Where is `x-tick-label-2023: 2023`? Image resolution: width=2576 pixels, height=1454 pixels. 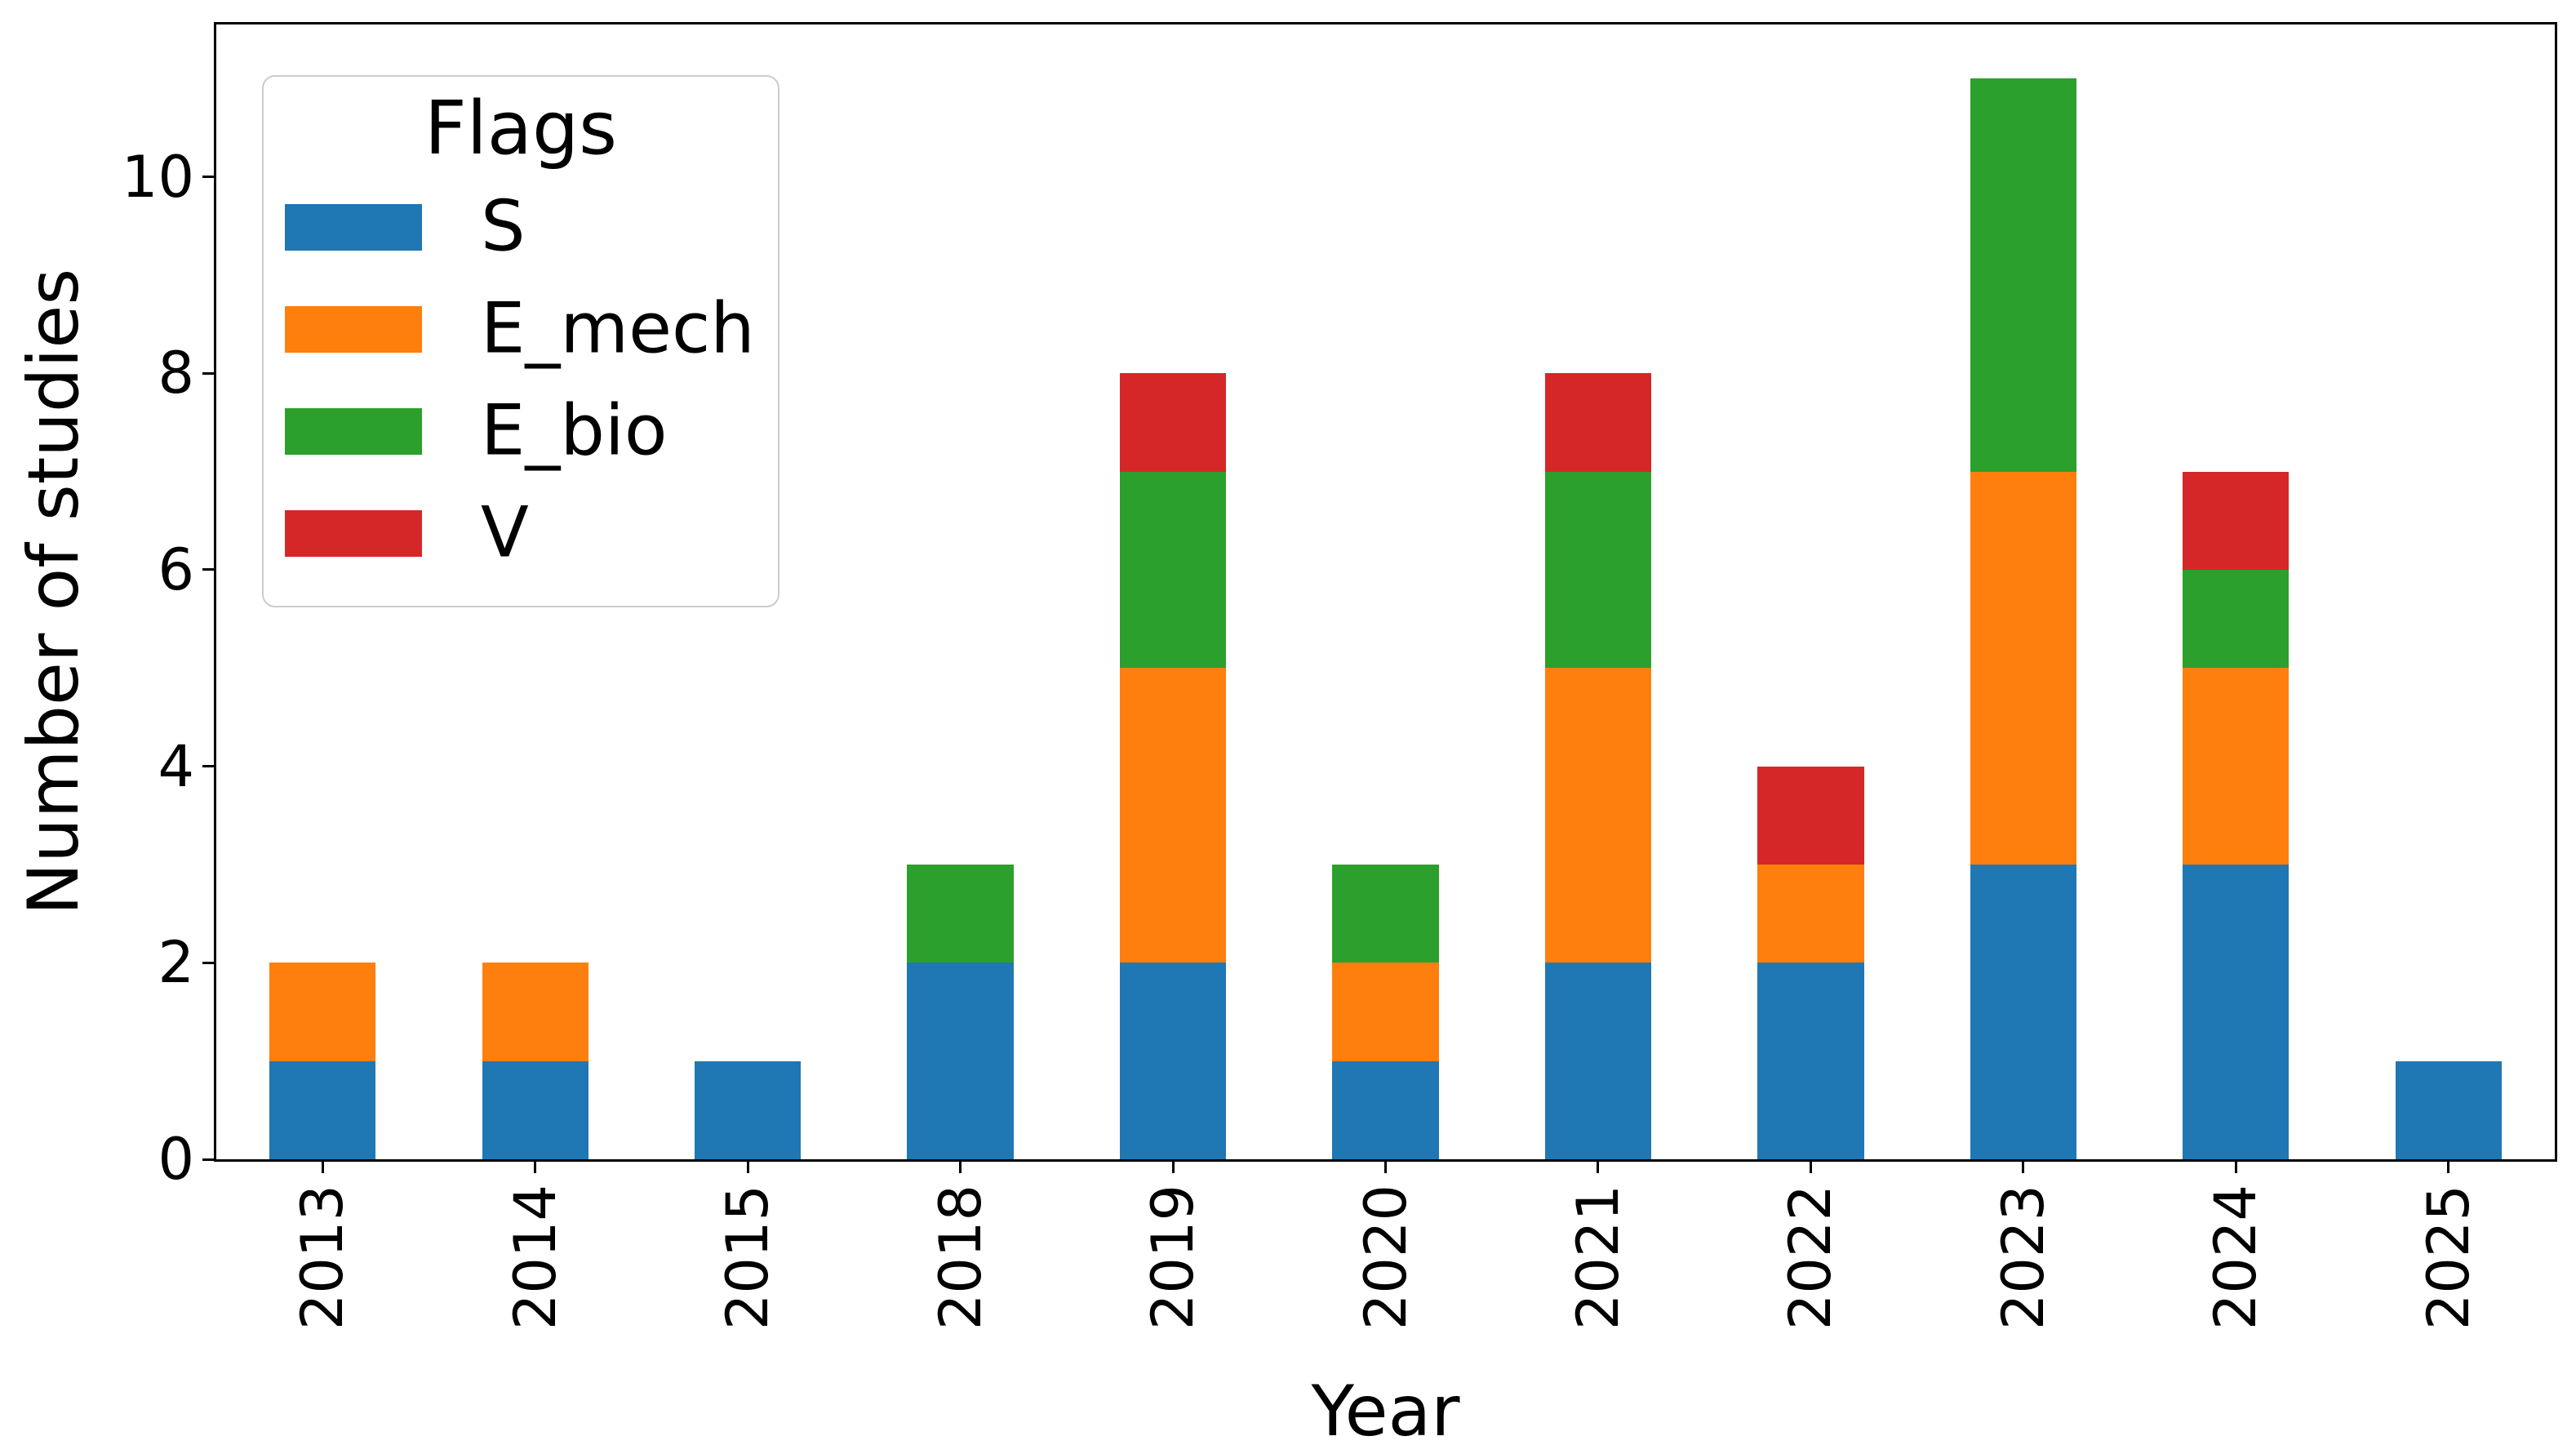 x-tick-label-2023: 2023 is located at coordinates (2023, 1258).